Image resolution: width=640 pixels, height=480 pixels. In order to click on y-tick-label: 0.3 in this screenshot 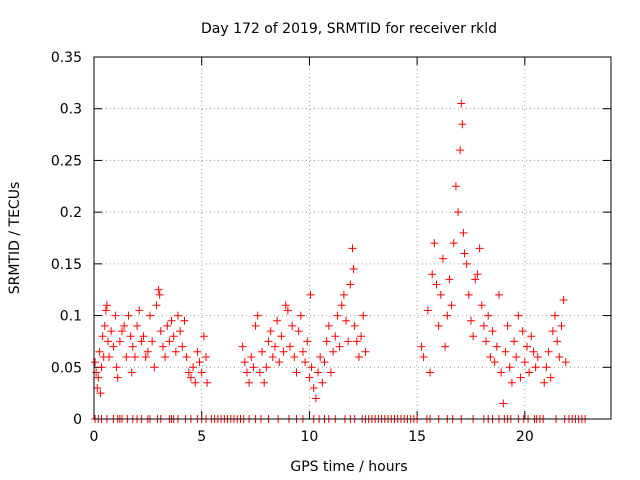, I will do `click(71, 110)`.